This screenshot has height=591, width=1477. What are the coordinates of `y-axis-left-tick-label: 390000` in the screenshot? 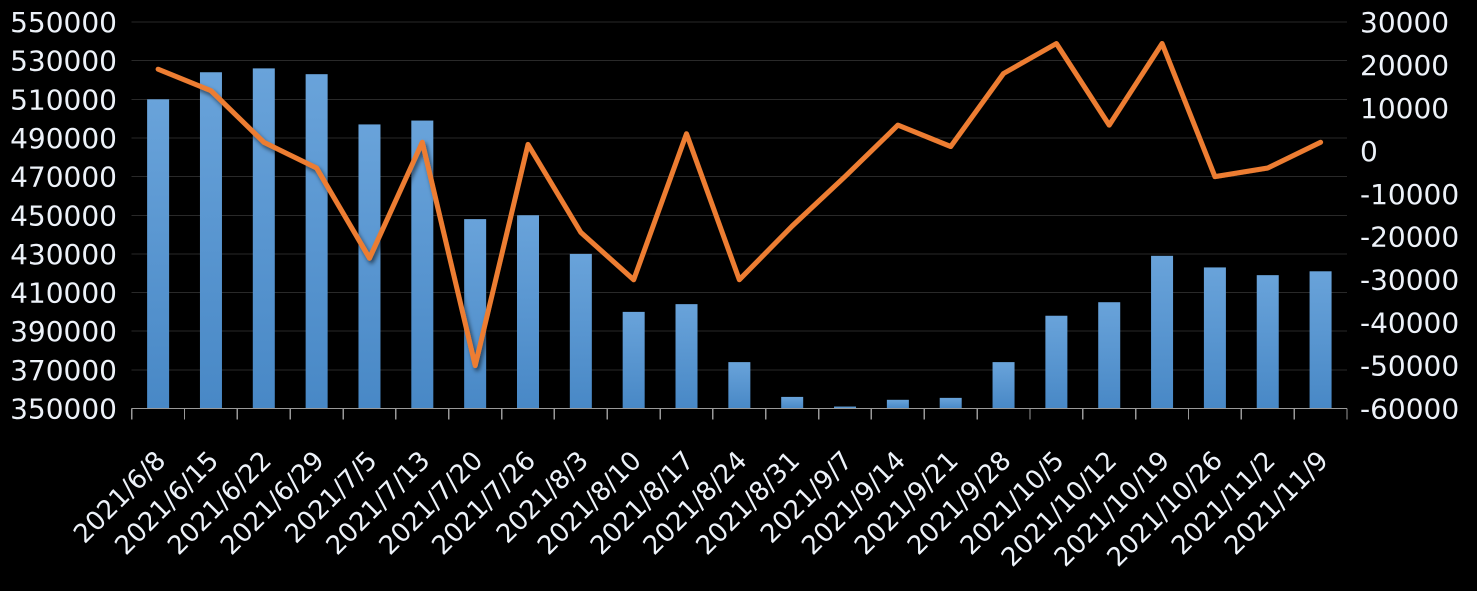 It's located at (63, 331).